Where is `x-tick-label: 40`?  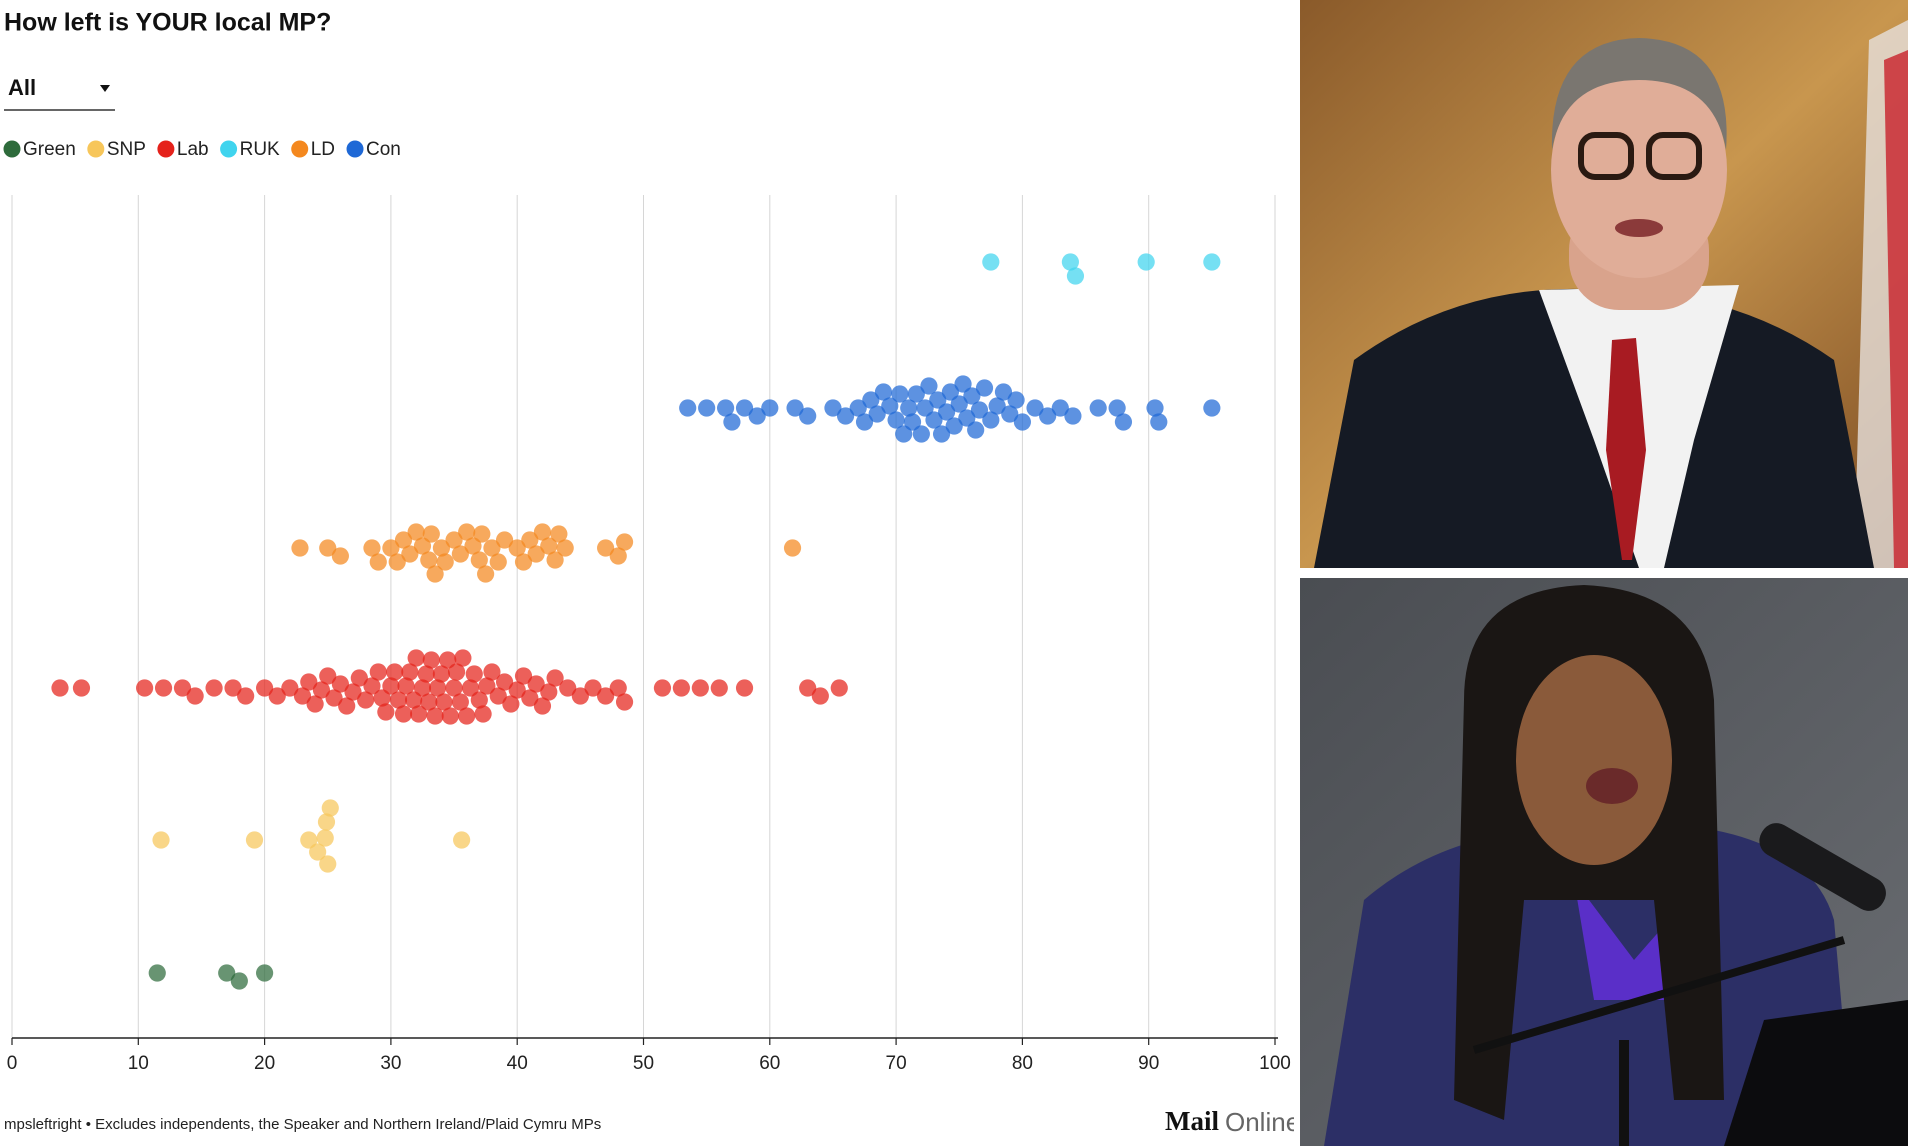 x-tick-label: 40 is located at coordinates (517, 1063).